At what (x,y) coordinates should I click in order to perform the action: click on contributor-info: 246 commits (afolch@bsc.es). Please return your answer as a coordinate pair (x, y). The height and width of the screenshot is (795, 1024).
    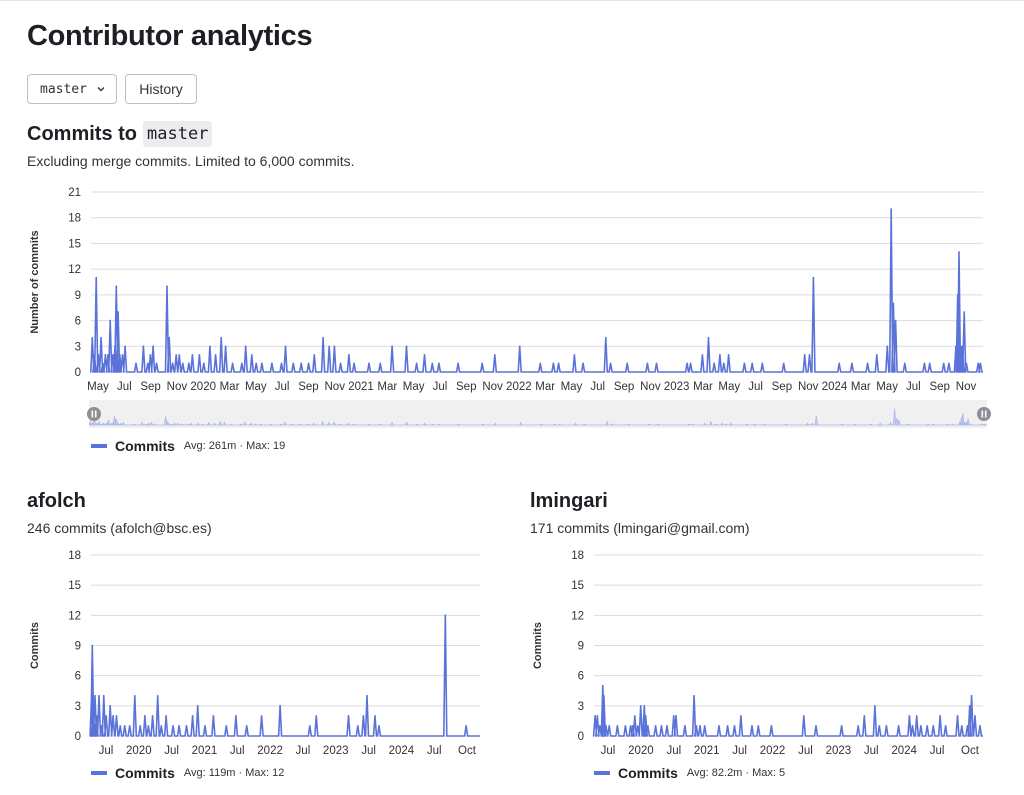
    Looking at the image, I should click on (119, 528).